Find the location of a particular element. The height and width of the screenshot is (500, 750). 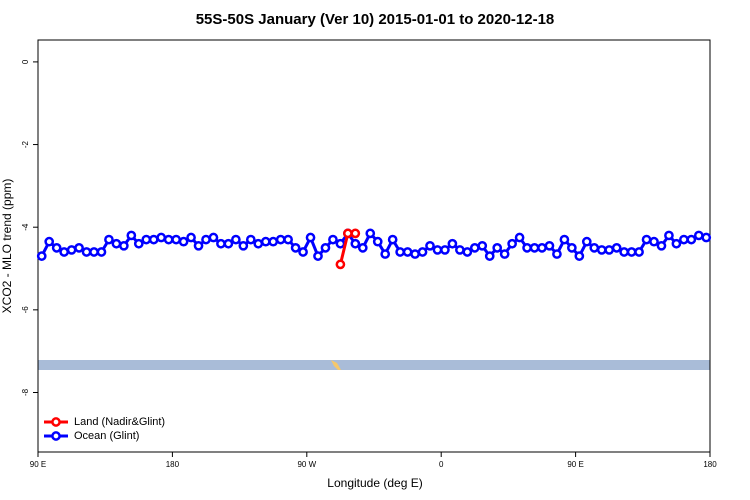

y-tick-label: -8 is located at coordinates (25, 392).